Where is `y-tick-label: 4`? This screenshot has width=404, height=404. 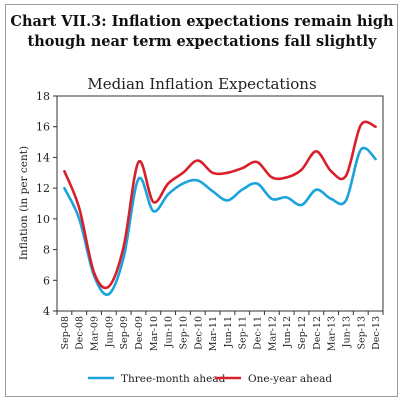
y-tick-label: 4 is located at coordinates (46, 311).